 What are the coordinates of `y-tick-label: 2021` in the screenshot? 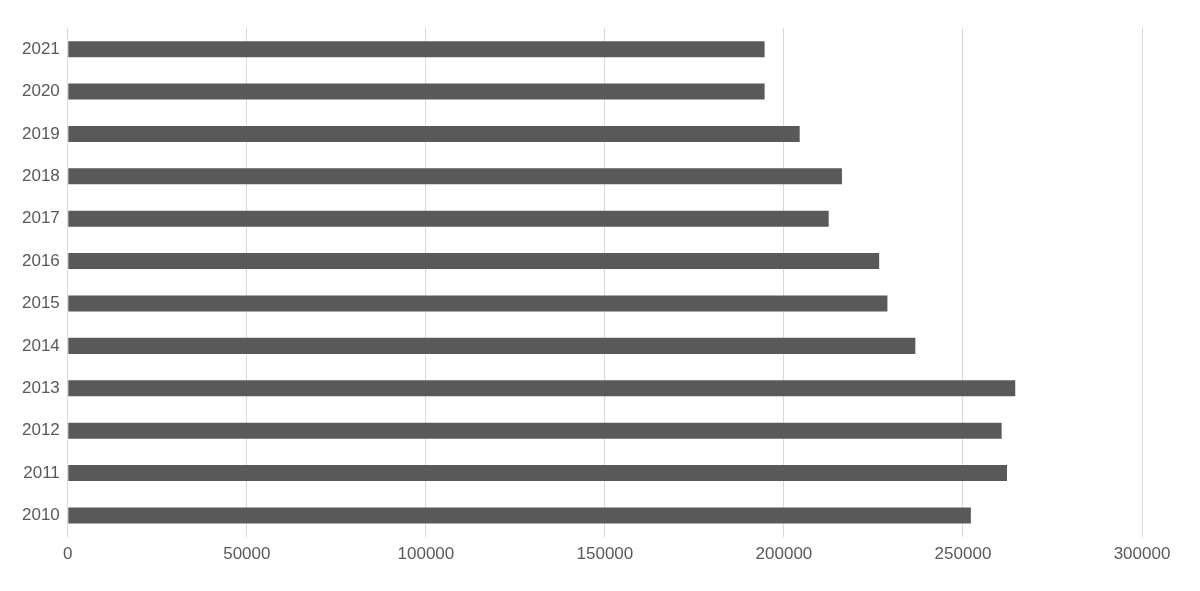 It's located at (40, 48).